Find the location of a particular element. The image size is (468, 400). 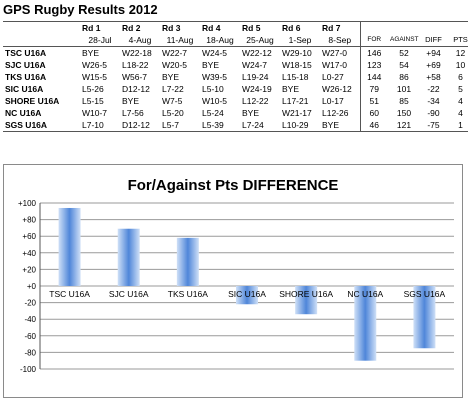

page-title: GPS Rugby Results 2012 is located at coordinates (80, 9).